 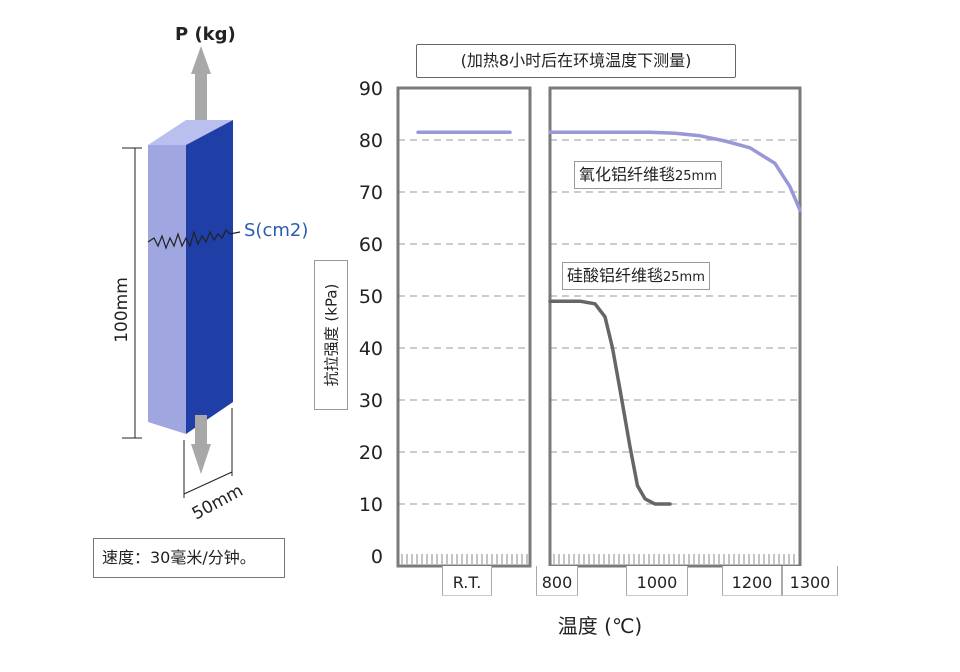 What do you see at coordinates (189, 558) in the screenshot?
I see `speed-note: 速度：30毫米/分钟。` at bounding box center [189, 558].